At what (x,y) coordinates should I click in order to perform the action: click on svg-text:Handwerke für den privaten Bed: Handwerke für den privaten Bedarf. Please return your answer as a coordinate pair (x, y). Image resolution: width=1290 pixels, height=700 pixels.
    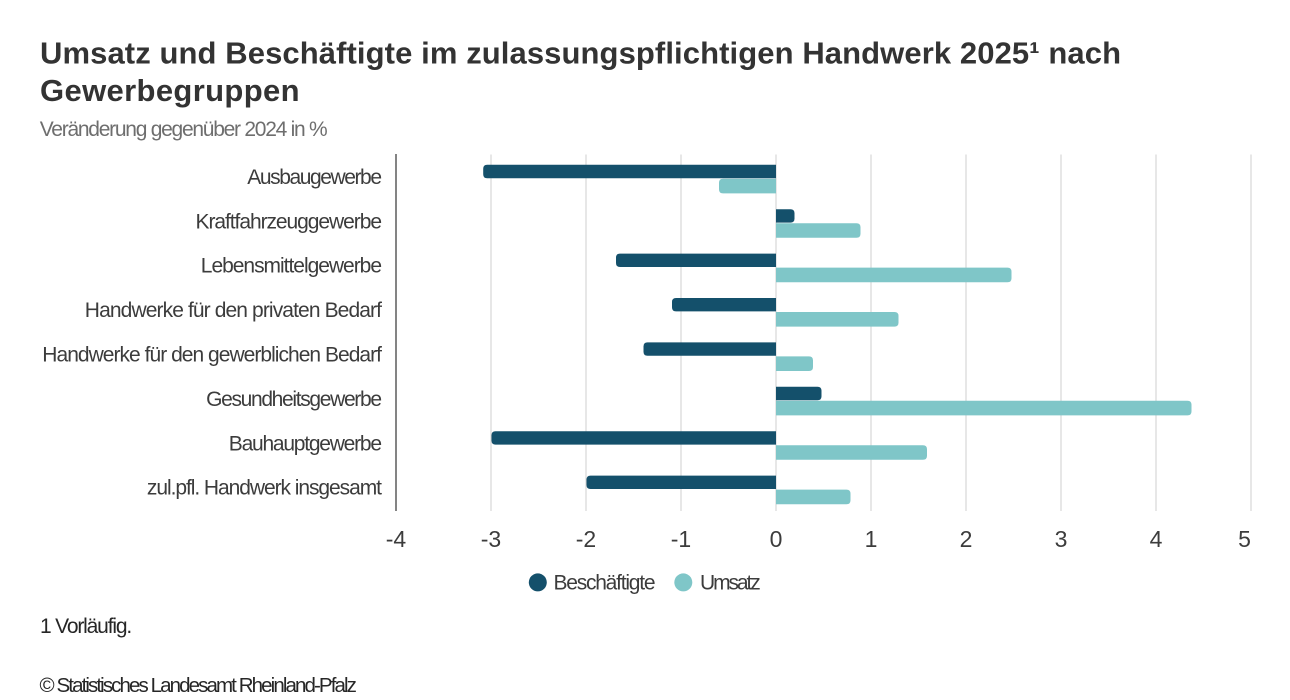
    Looking at the image, I should click on (233, 310).